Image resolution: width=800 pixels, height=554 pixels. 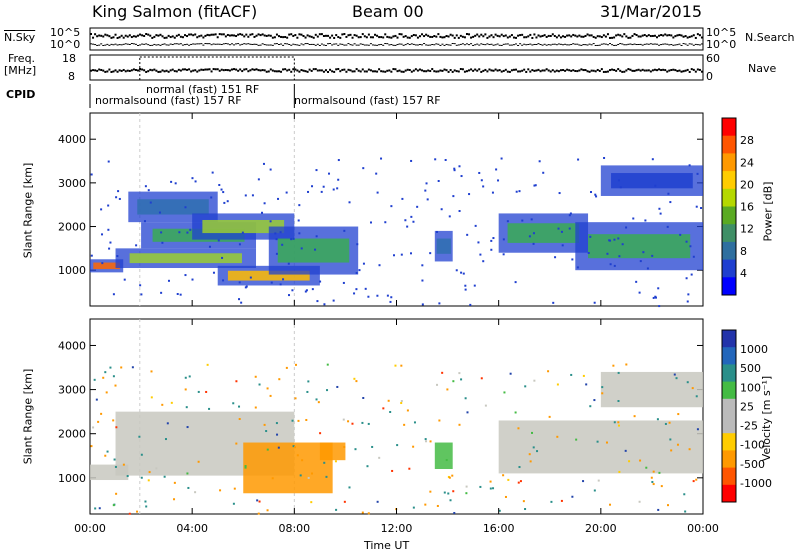 What do you see at coordinates (752, 464) in the screenshot?
I see `velocity-cbar-tick-label: -500` at bounding box center [752, 464].